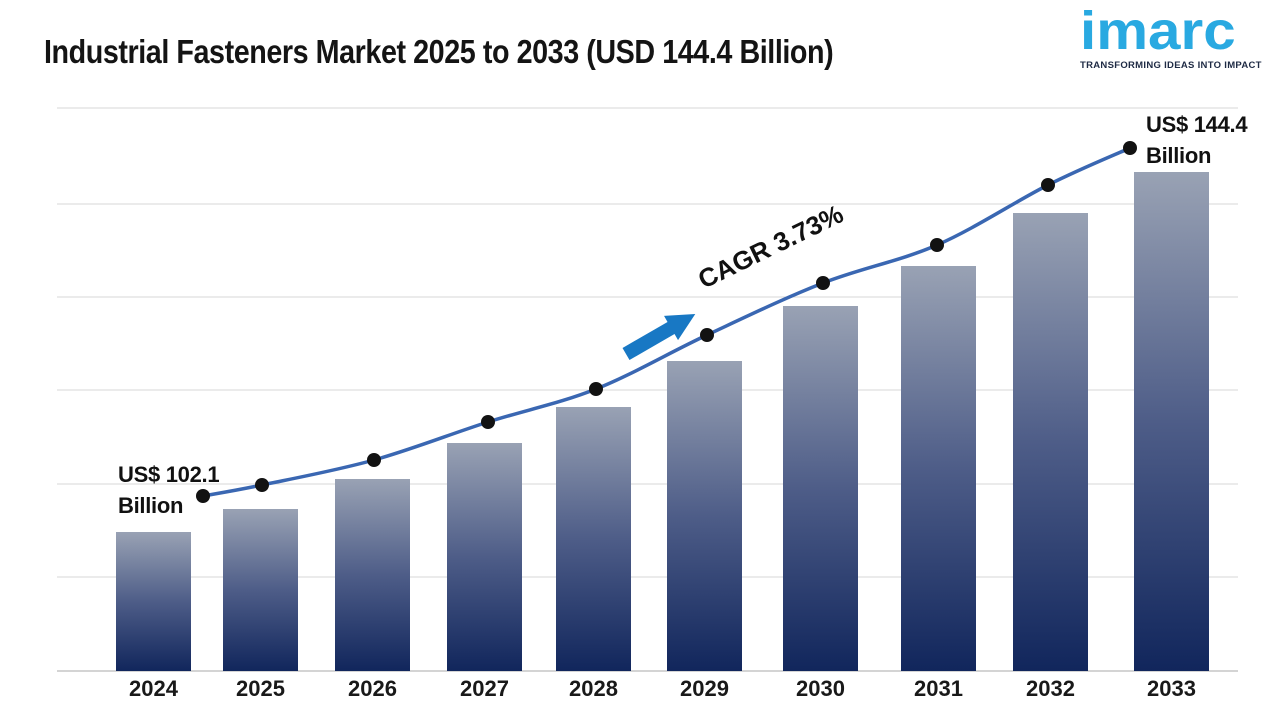  I want to click on line-marker-2030, so click(823, 283).